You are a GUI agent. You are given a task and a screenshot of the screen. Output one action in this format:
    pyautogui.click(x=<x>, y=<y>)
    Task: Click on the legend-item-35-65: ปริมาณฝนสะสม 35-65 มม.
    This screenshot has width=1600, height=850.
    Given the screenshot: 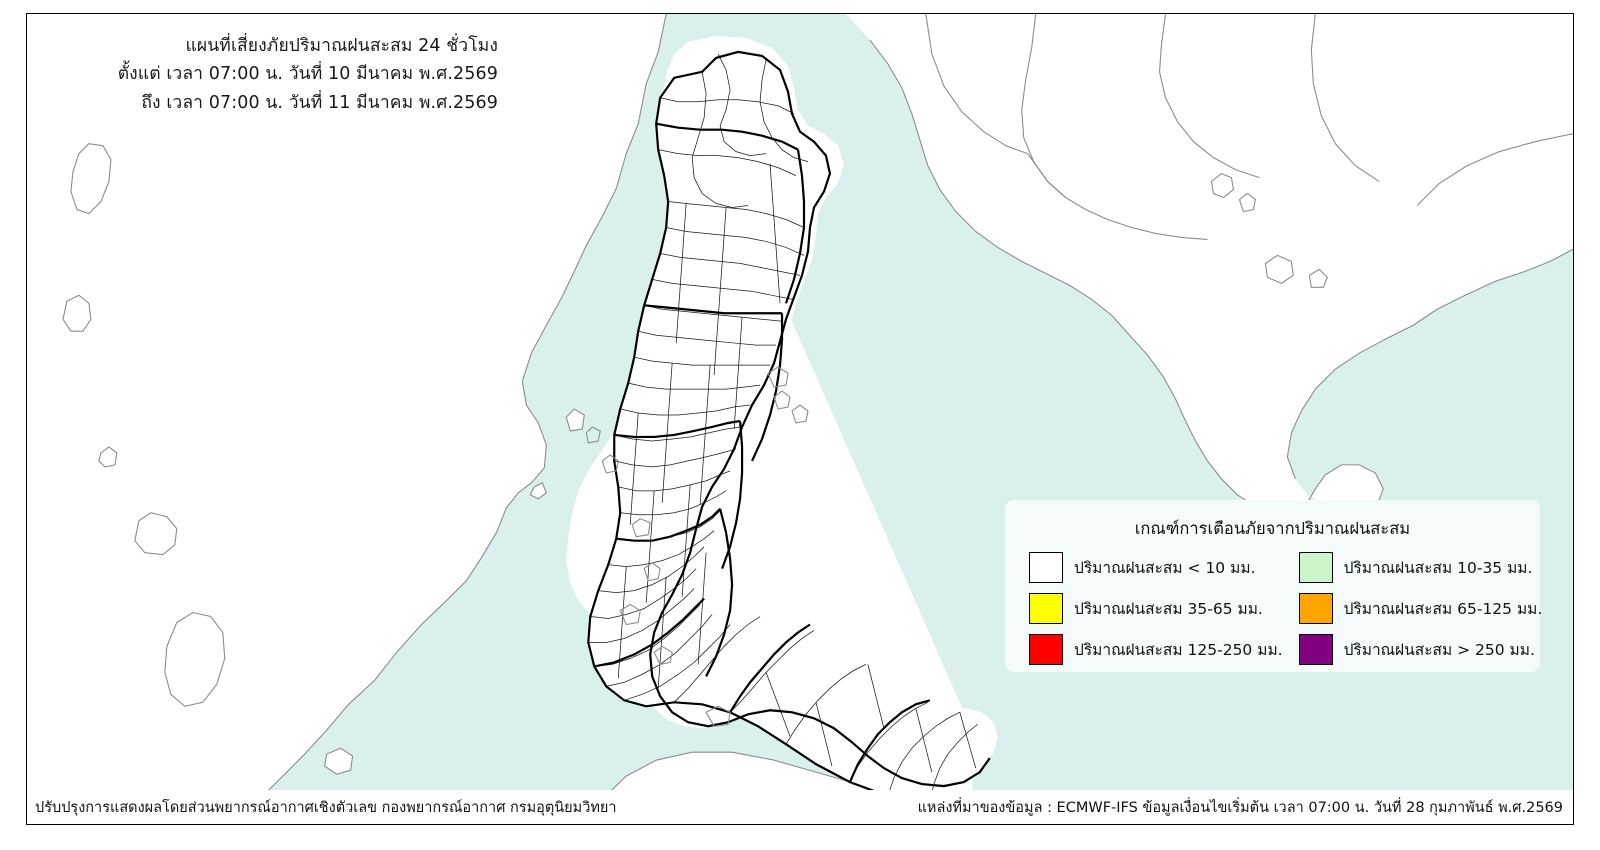 What is the action you would take?
    pyautogui.click(x=1156, y=608)
    